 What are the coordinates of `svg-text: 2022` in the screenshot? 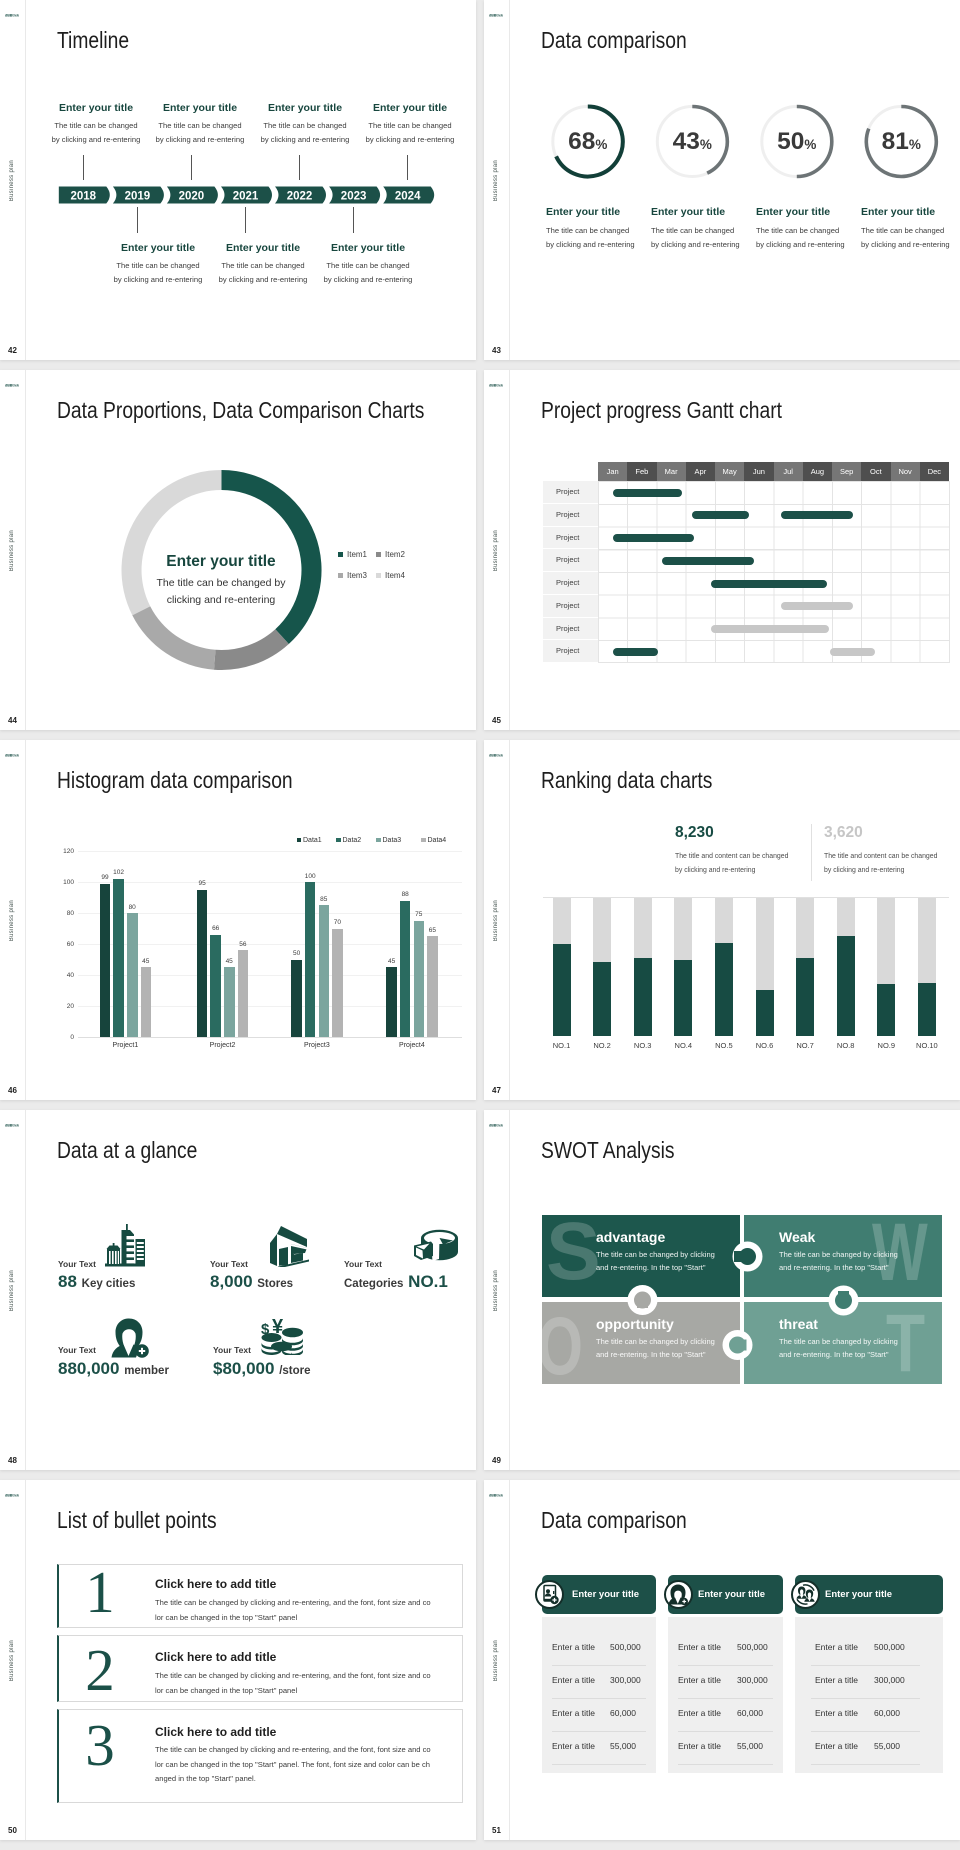 It's located at (300, 196).